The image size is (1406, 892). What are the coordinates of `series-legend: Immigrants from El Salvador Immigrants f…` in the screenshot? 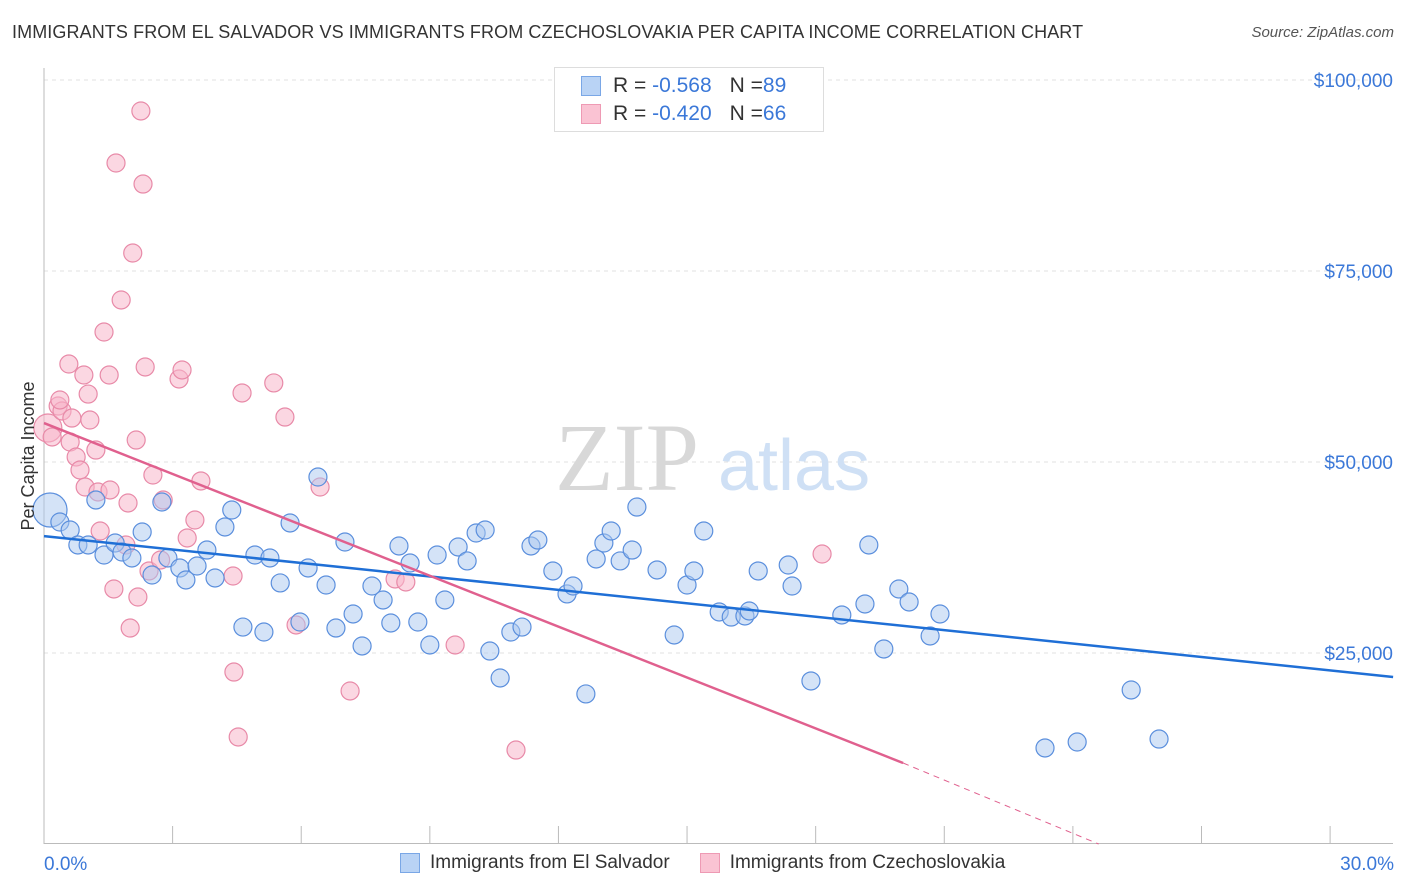 It's located at (702, 863).